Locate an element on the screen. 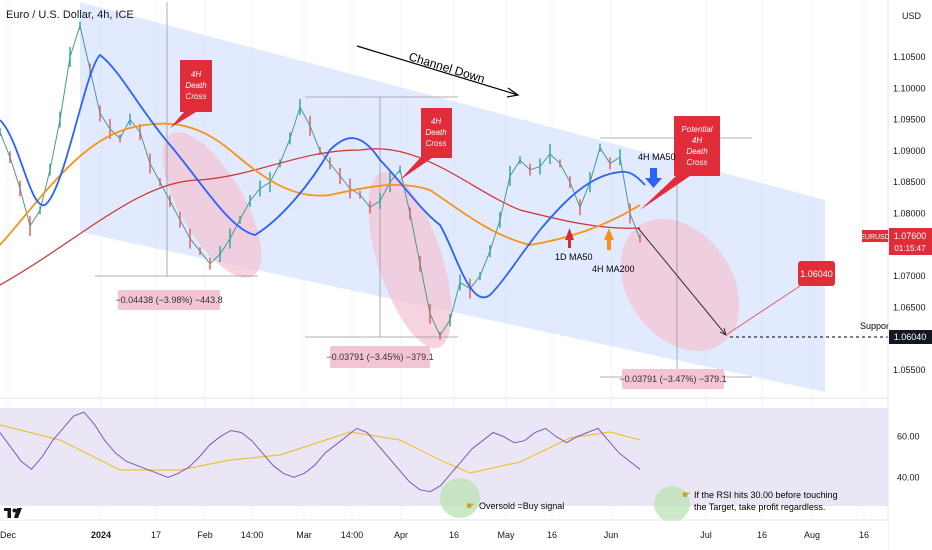  pdc-line4: Cross is located at coordinates (697, 162).